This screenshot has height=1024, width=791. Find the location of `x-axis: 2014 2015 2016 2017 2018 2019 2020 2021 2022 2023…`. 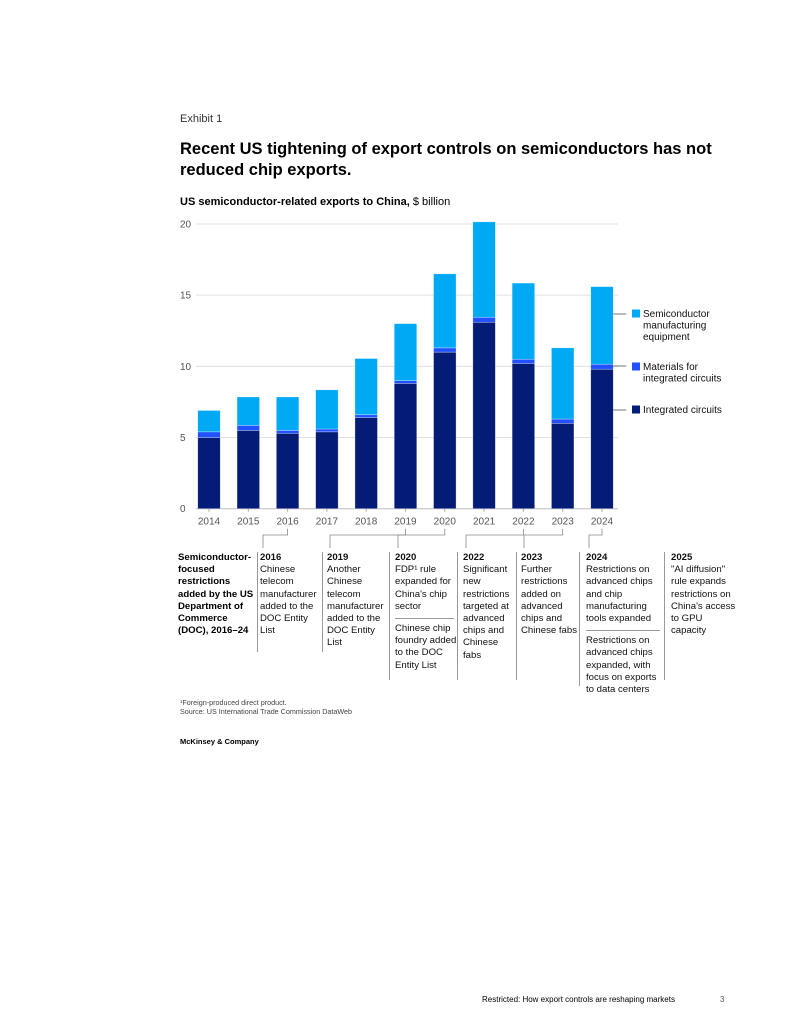

x-axis: 2014 2015 2016 2017 2018 2019 2020 2021 2022 2023… is located at coordinates (406, 518).